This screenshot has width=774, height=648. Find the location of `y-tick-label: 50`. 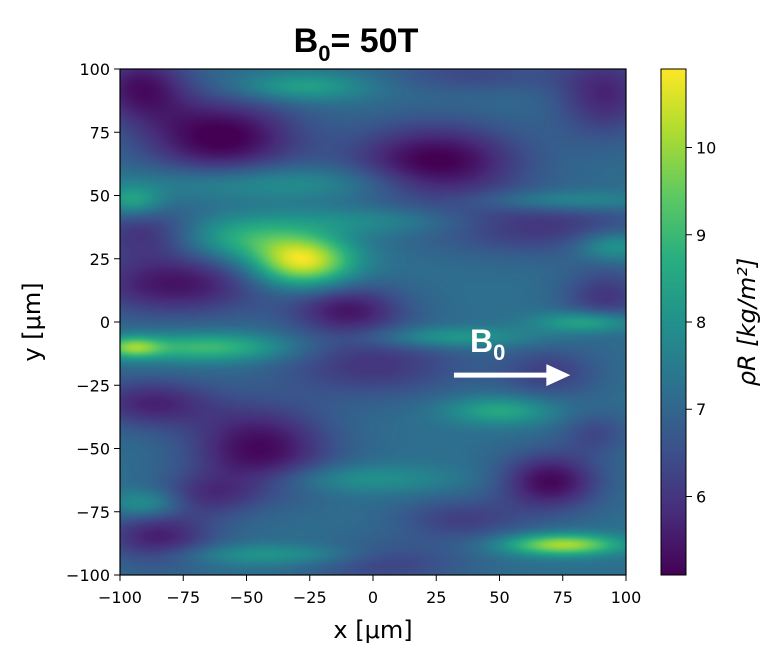

y-tick-label: 50 is located at coordinates (100, 196).